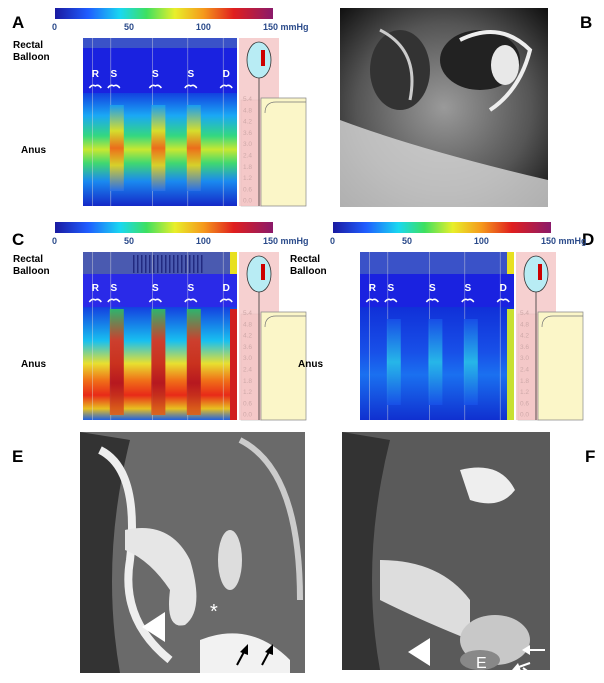 The image size is (604, 683). Describe the element at coordinates (214, 612) in the screenshot. I see `annotation: *` at that location.